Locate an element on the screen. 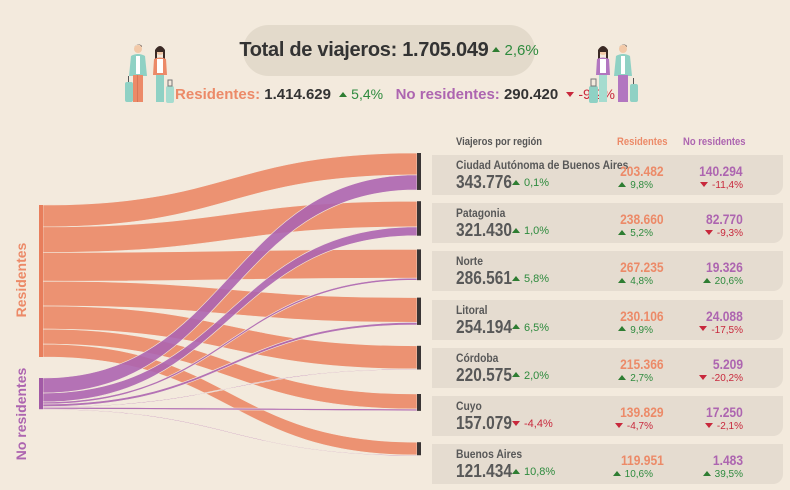 The height and width of the screenshot is (490, 790). region-total: 254.194 is located at coordinates (484, 326).